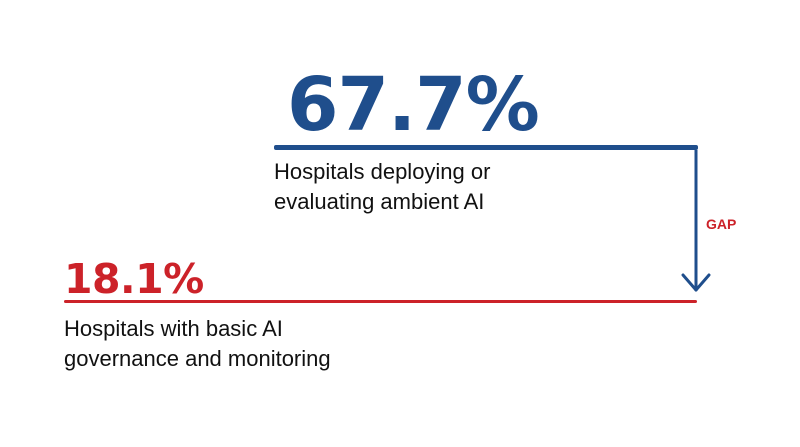 Image resolution: width=800 pixels, height=447 pixels. Describe the element at coordinates (380, 301) in the screenshot. I see `stat-rule-governance` at that location.